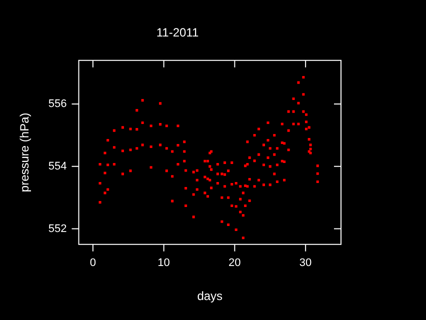 This screenshot has width=426, height=320. What do you see at coordinates (164, 263) in the screenshot?
I see `x-tick-label: 10` at bounding box center [164, 263].